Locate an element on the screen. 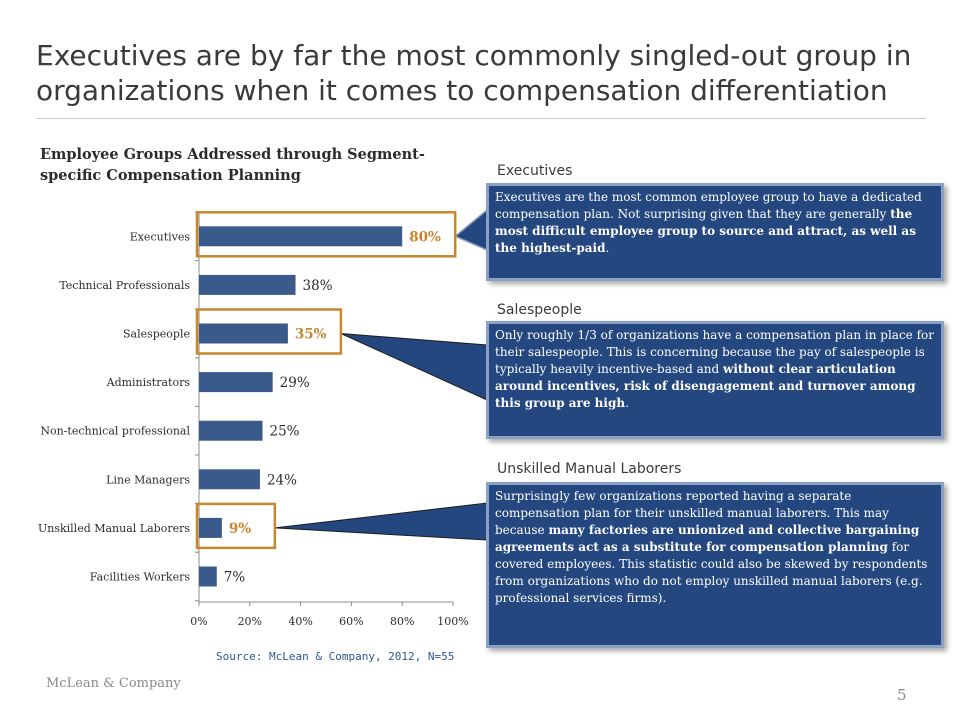  x-tick-label: 60% is located at coordinates (351, 621).